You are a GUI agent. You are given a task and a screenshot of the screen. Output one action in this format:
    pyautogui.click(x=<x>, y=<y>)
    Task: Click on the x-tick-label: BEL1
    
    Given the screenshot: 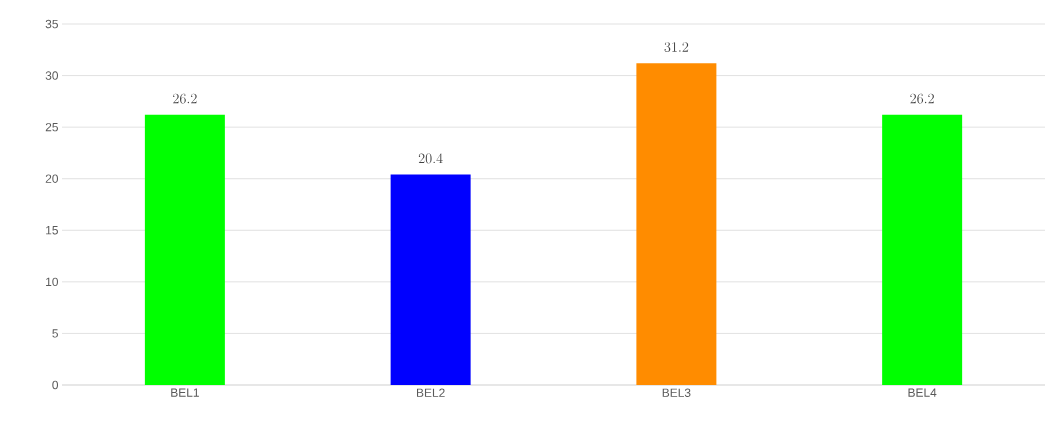 What is the action you would take?
    pyautogui.click(x=185, y=392)
    